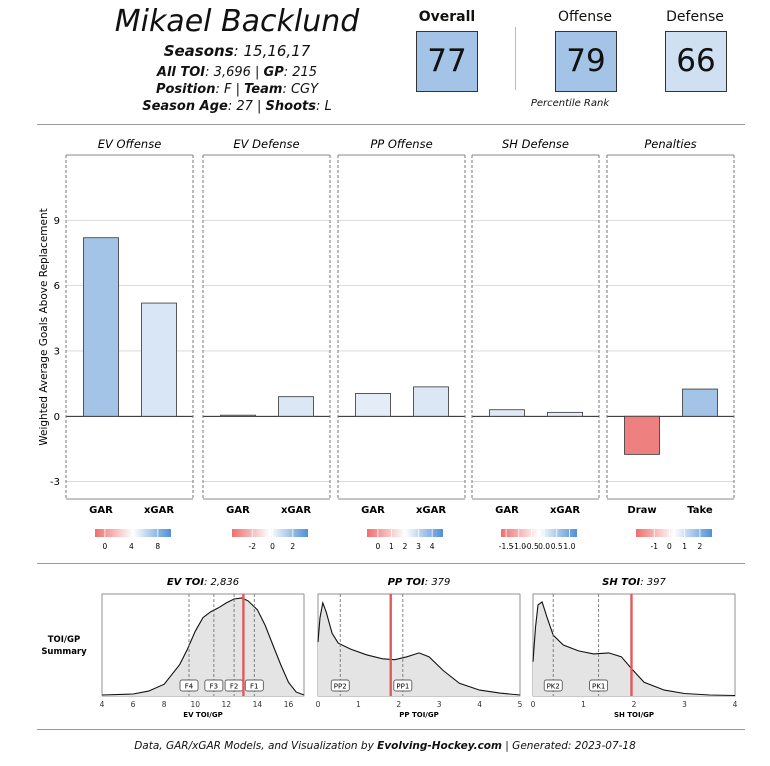  What do you see at coordinates (447, 17) in the screenshot?
I see `overall-rank-label: Overall` at bounding box center [447, 17].